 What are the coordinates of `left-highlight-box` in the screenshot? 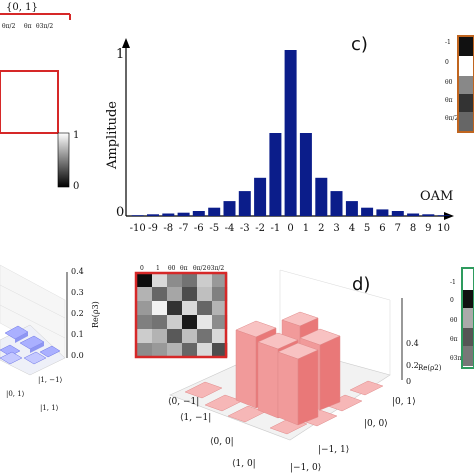 It's located at (29, 102).